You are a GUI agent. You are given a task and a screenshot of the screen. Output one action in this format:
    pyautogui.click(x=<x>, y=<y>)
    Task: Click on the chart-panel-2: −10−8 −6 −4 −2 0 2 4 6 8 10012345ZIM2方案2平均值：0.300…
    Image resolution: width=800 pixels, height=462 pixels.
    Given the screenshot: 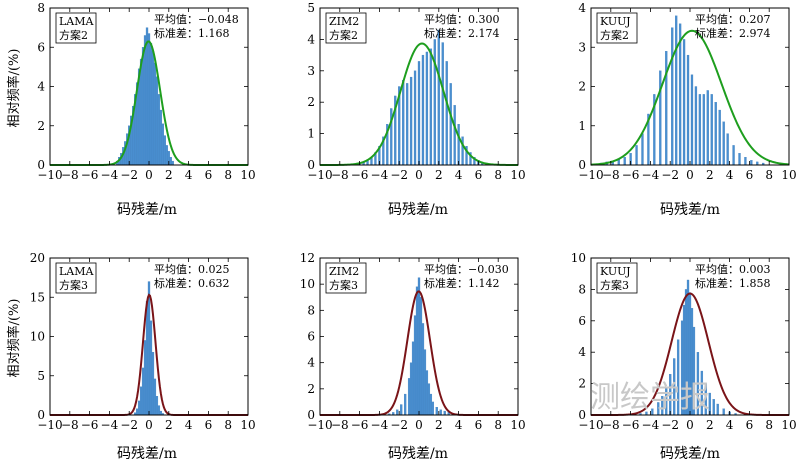 What is the action you would take?
    pyautogui.click(x=416, y=91)
    